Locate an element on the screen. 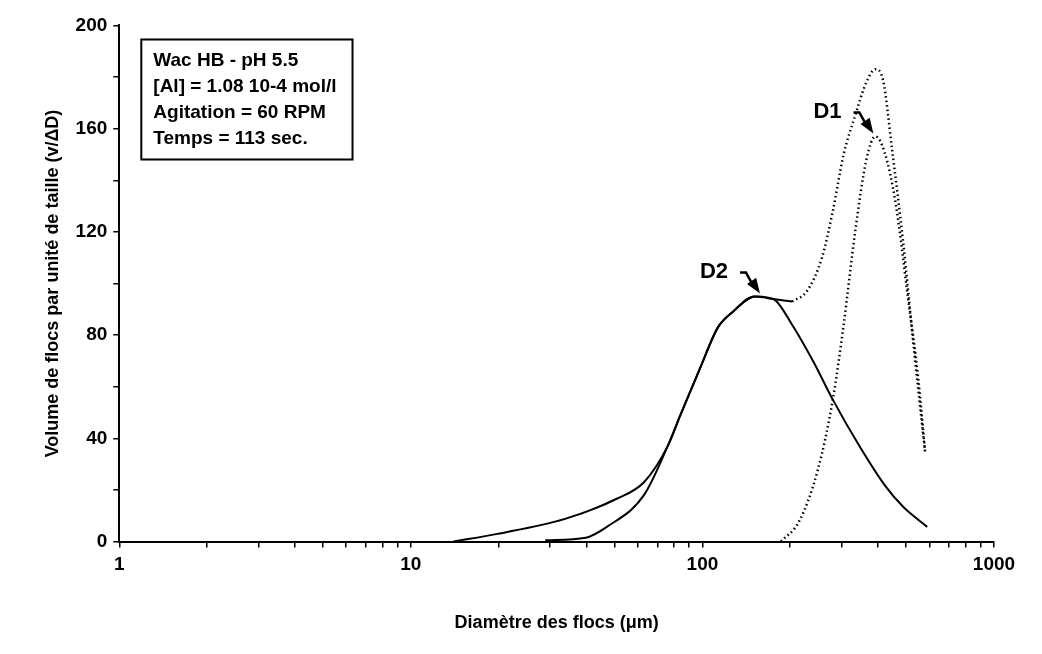 This screenshot has height=654, width=1042. y-tick-label: 40 is located at coordinates (97, 437).